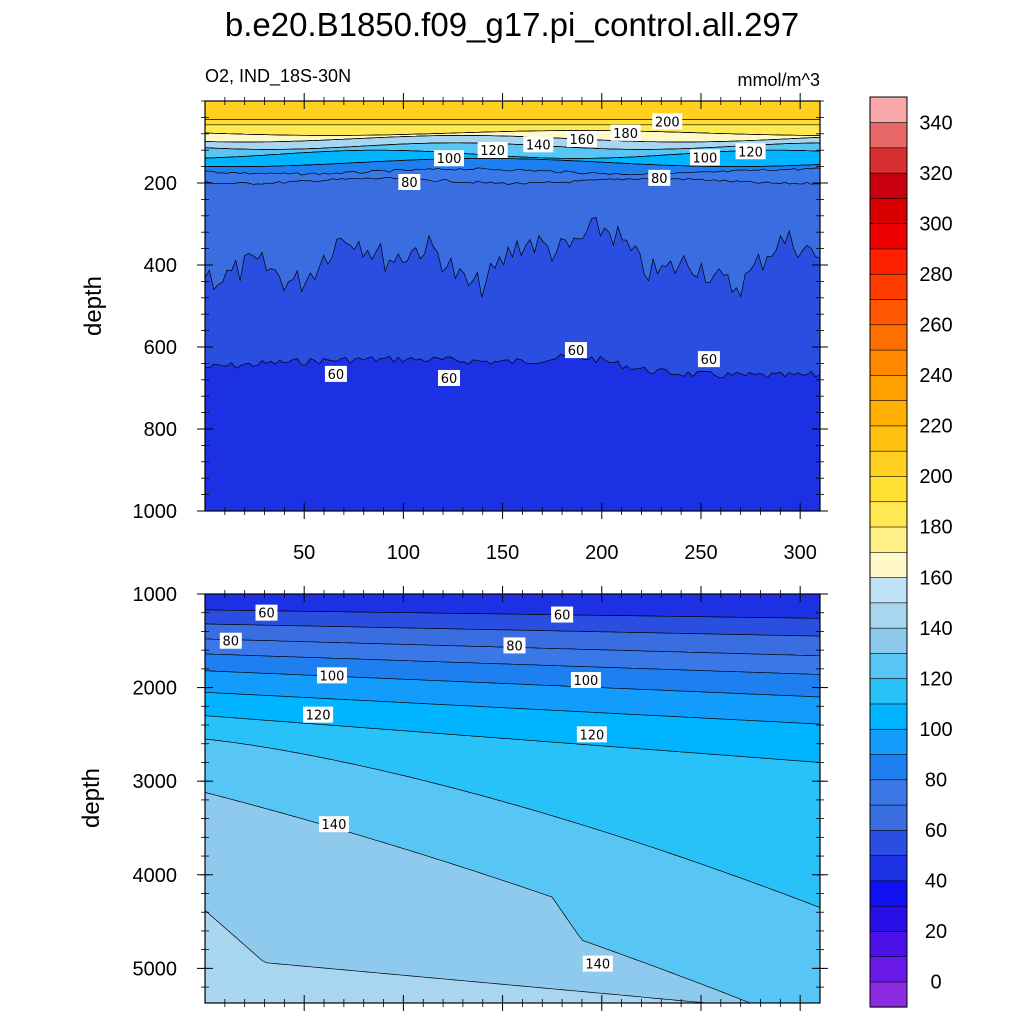  Describe the element at coordinates (155, 876) in the screenshot. I see `y-tick-label: 4000` at that location.